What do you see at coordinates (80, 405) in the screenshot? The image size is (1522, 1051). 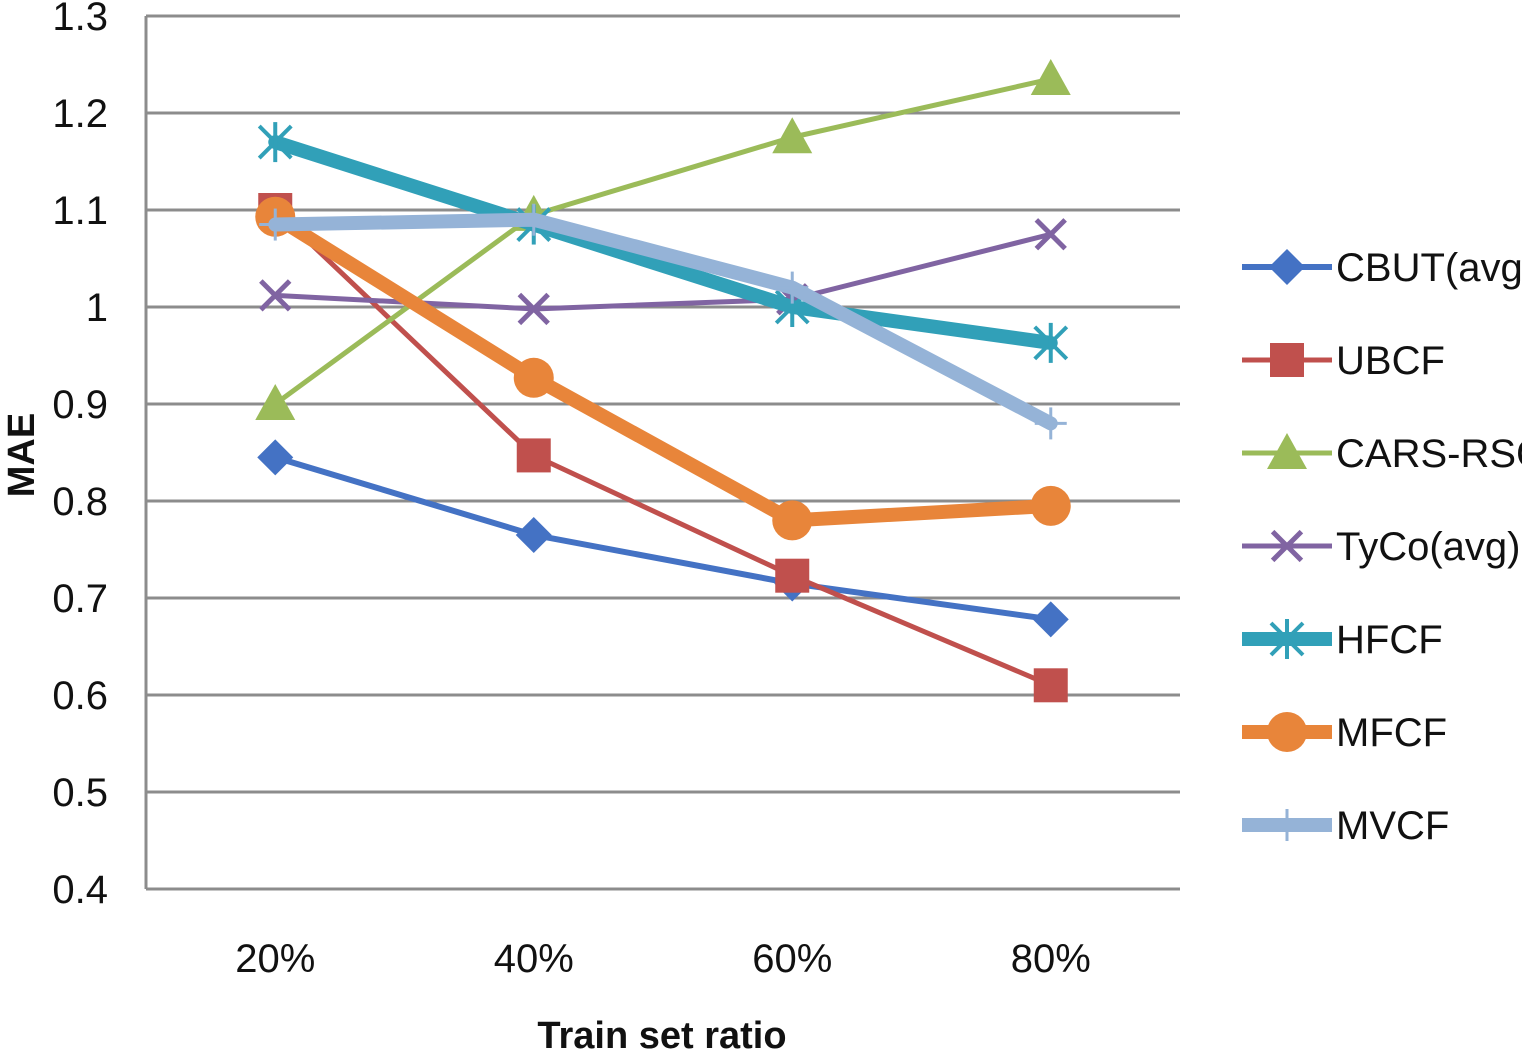 I see `y-tick-label: 0.9` at bounding box center [80, 405].